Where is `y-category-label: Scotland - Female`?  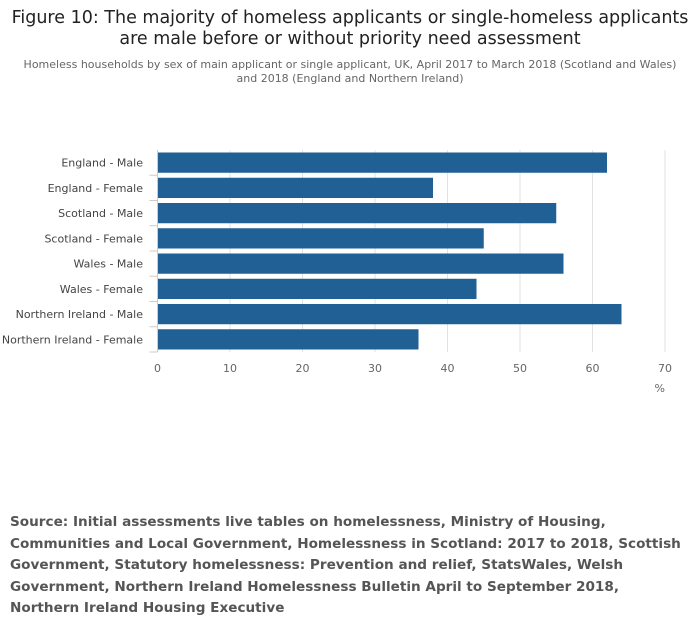
y-category-label: Scotland - Female is located at coordinates (93, 238).